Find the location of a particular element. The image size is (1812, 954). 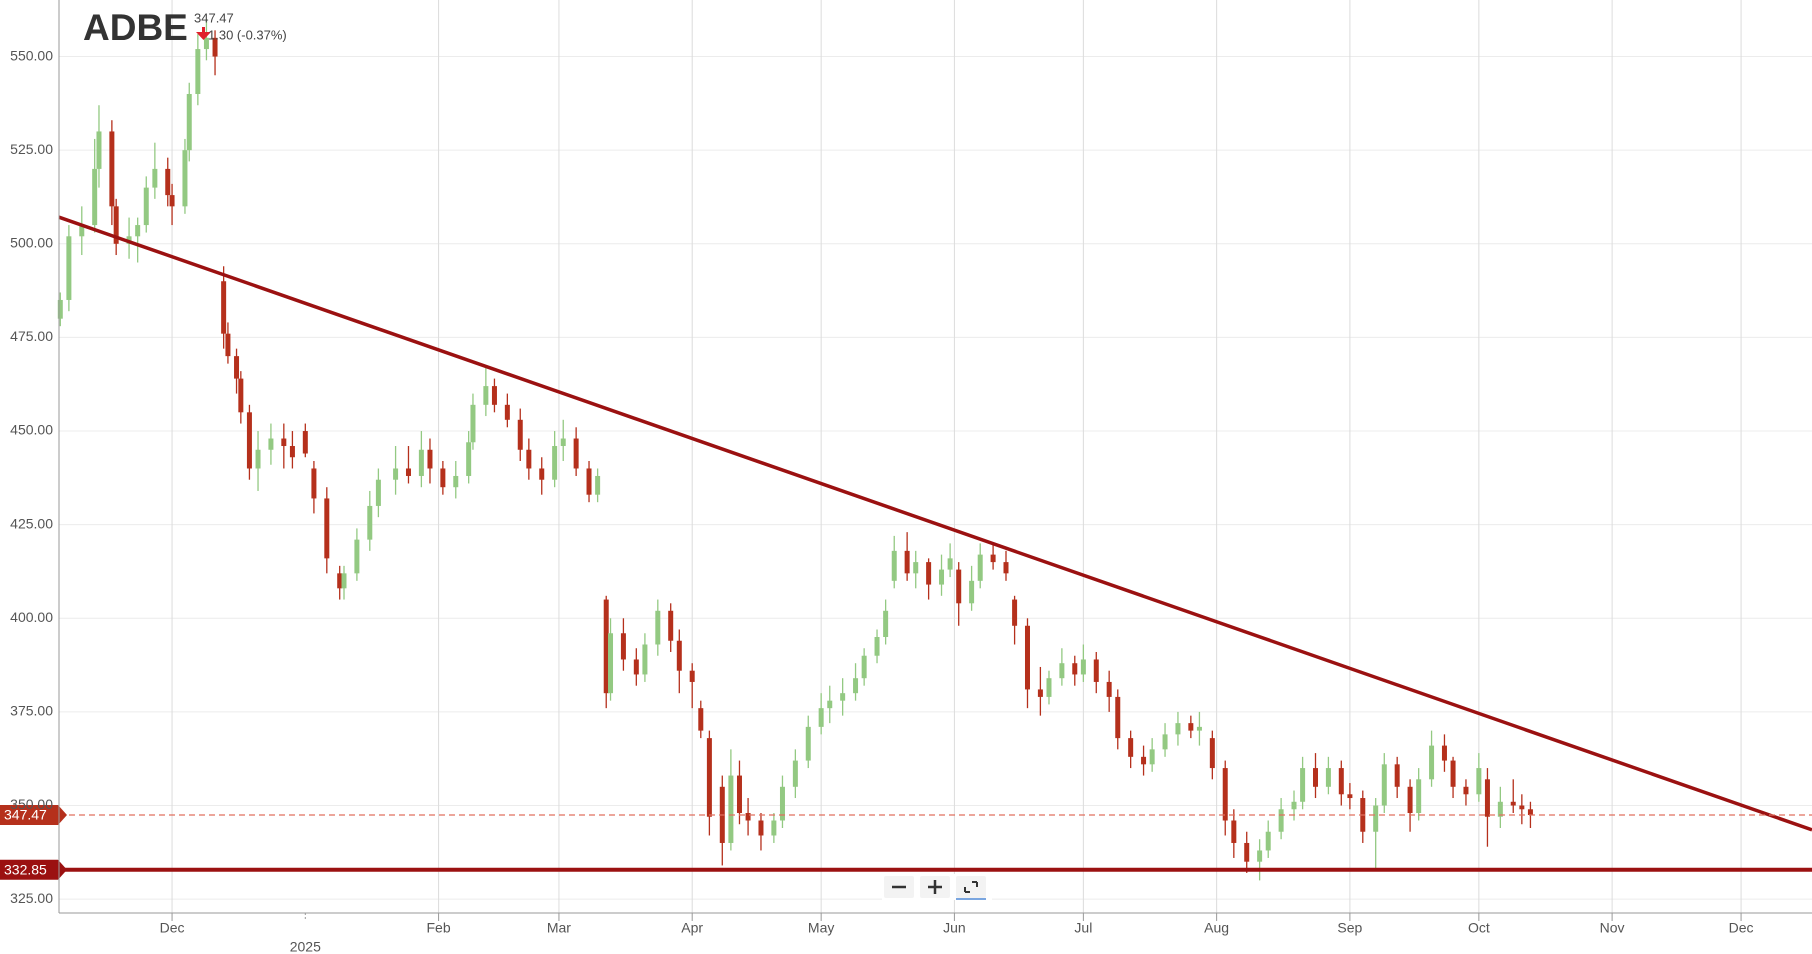

zoom-in-button is located at coordinates (935, 887).